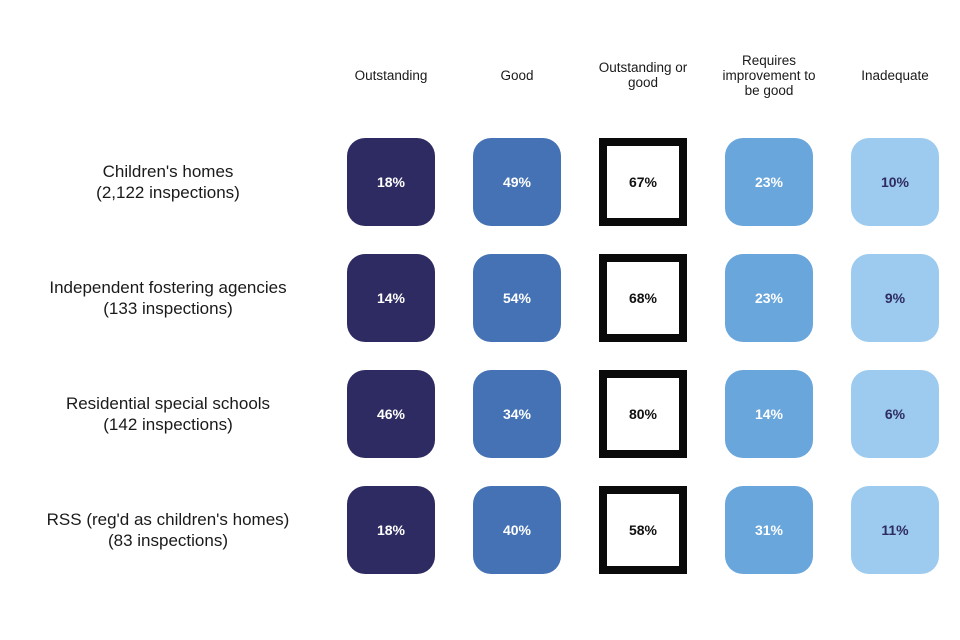 The height and width of the screenshot is (640, 960). I want to click on column-header-requires-improvement: Requires improvement to be good, so click(769, 68).